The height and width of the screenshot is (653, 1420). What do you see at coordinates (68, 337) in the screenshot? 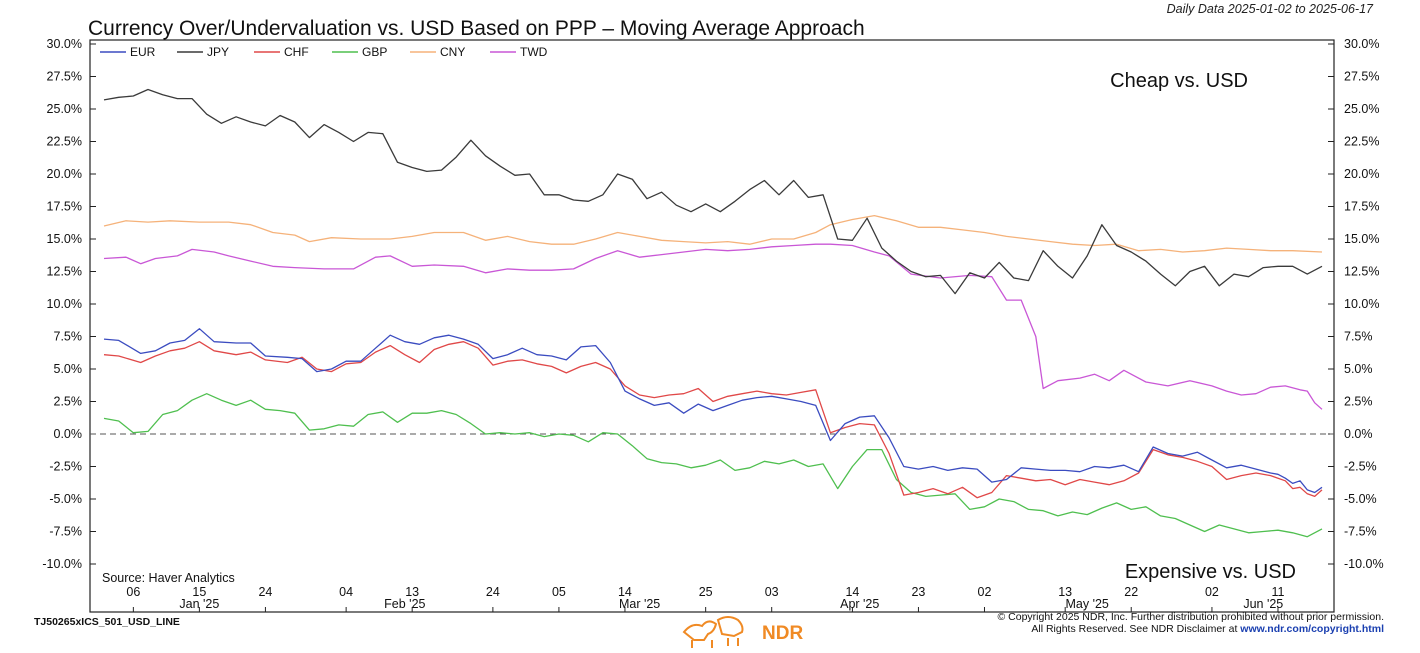
I see `y-tick-label-left: 7.5%` at bounding box center [68, 337].